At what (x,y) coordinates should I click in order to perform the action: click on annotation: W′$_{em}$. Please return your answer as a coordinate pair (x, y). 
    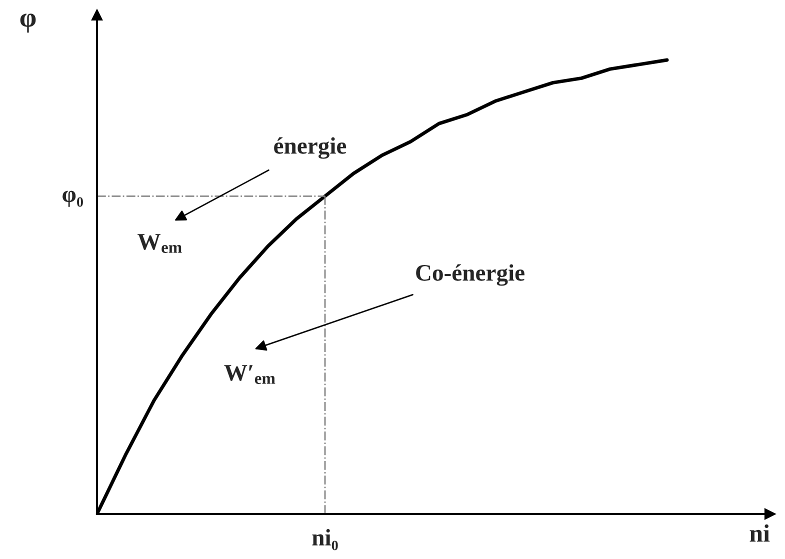
    Looking at the image, I should click on (250, 374).